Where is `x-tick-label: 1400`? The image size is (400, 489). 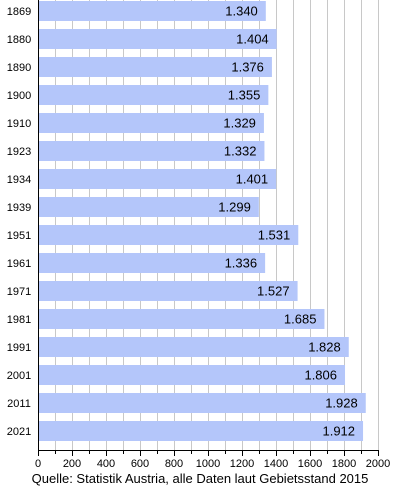
x-tick-label: 1400 is located at coordinates (276, 464).